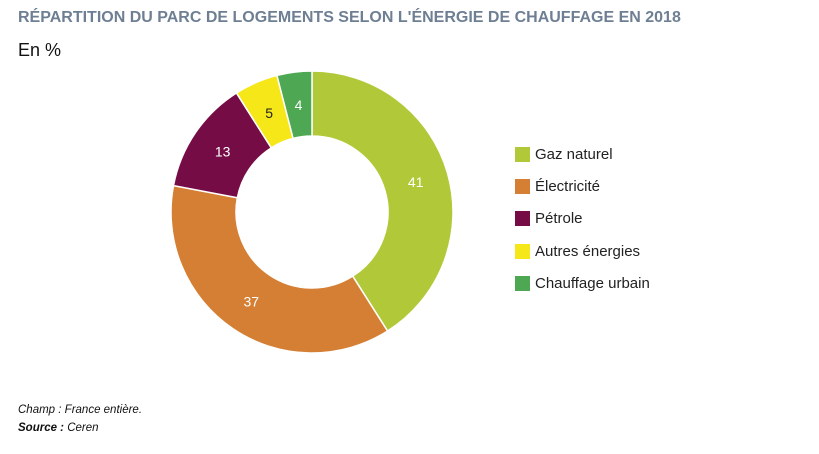  What do you see at coordinates (103, 410) in the screenshot?
I see `footnote-champ-text: France entière.` at bounding box center [103, 410].